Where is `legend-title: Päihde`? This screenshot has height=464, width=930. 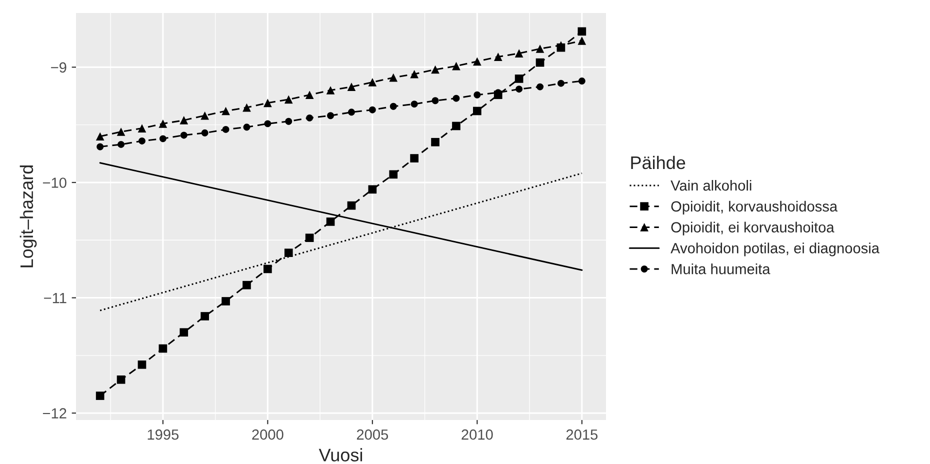
legend-title: Päihde is located at coordinates (658, 163).